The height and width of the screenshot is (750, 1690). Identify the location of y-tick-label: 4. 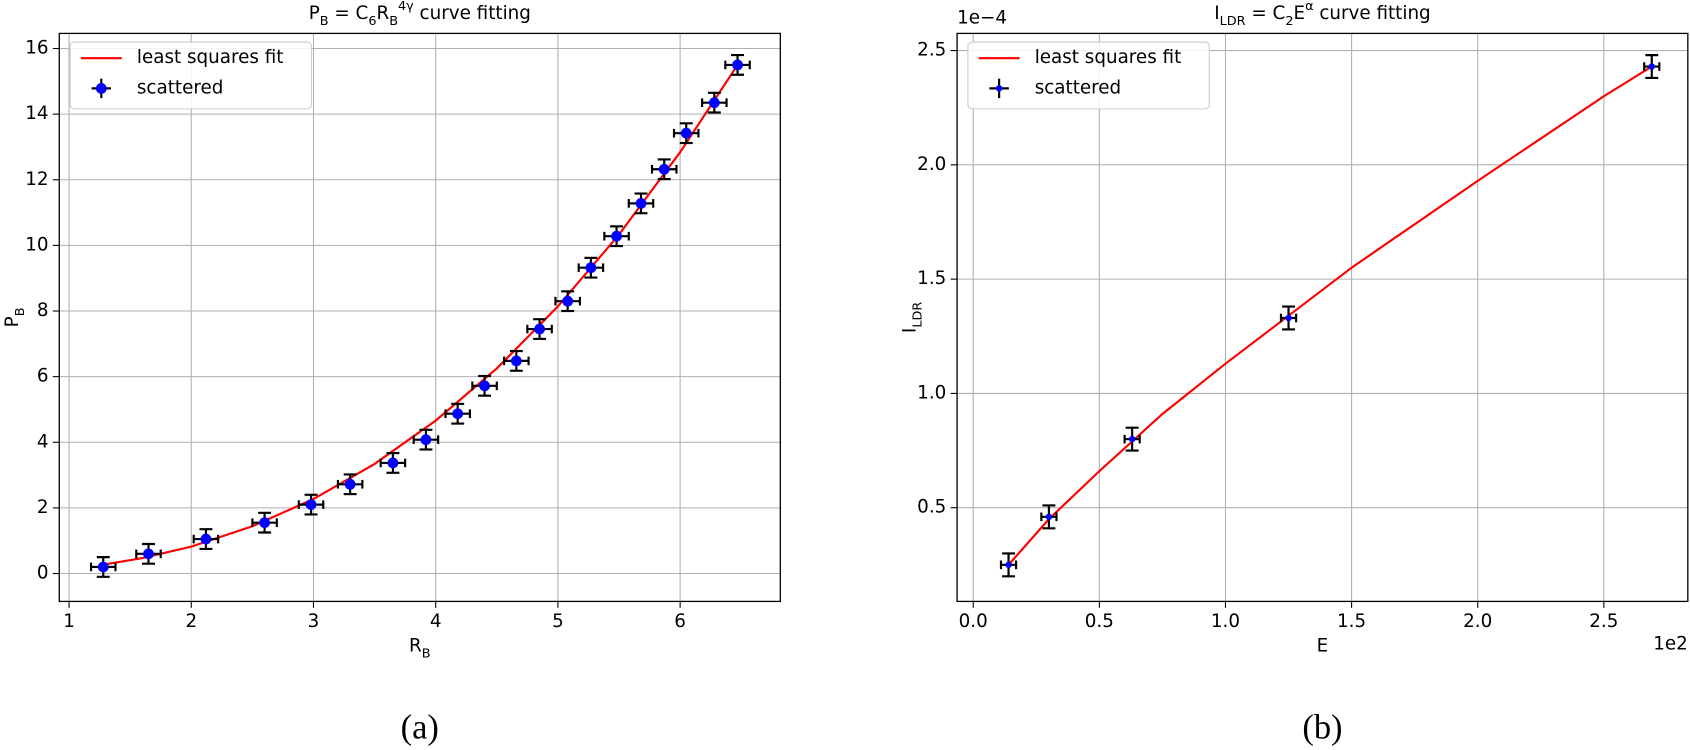
(43, 441).